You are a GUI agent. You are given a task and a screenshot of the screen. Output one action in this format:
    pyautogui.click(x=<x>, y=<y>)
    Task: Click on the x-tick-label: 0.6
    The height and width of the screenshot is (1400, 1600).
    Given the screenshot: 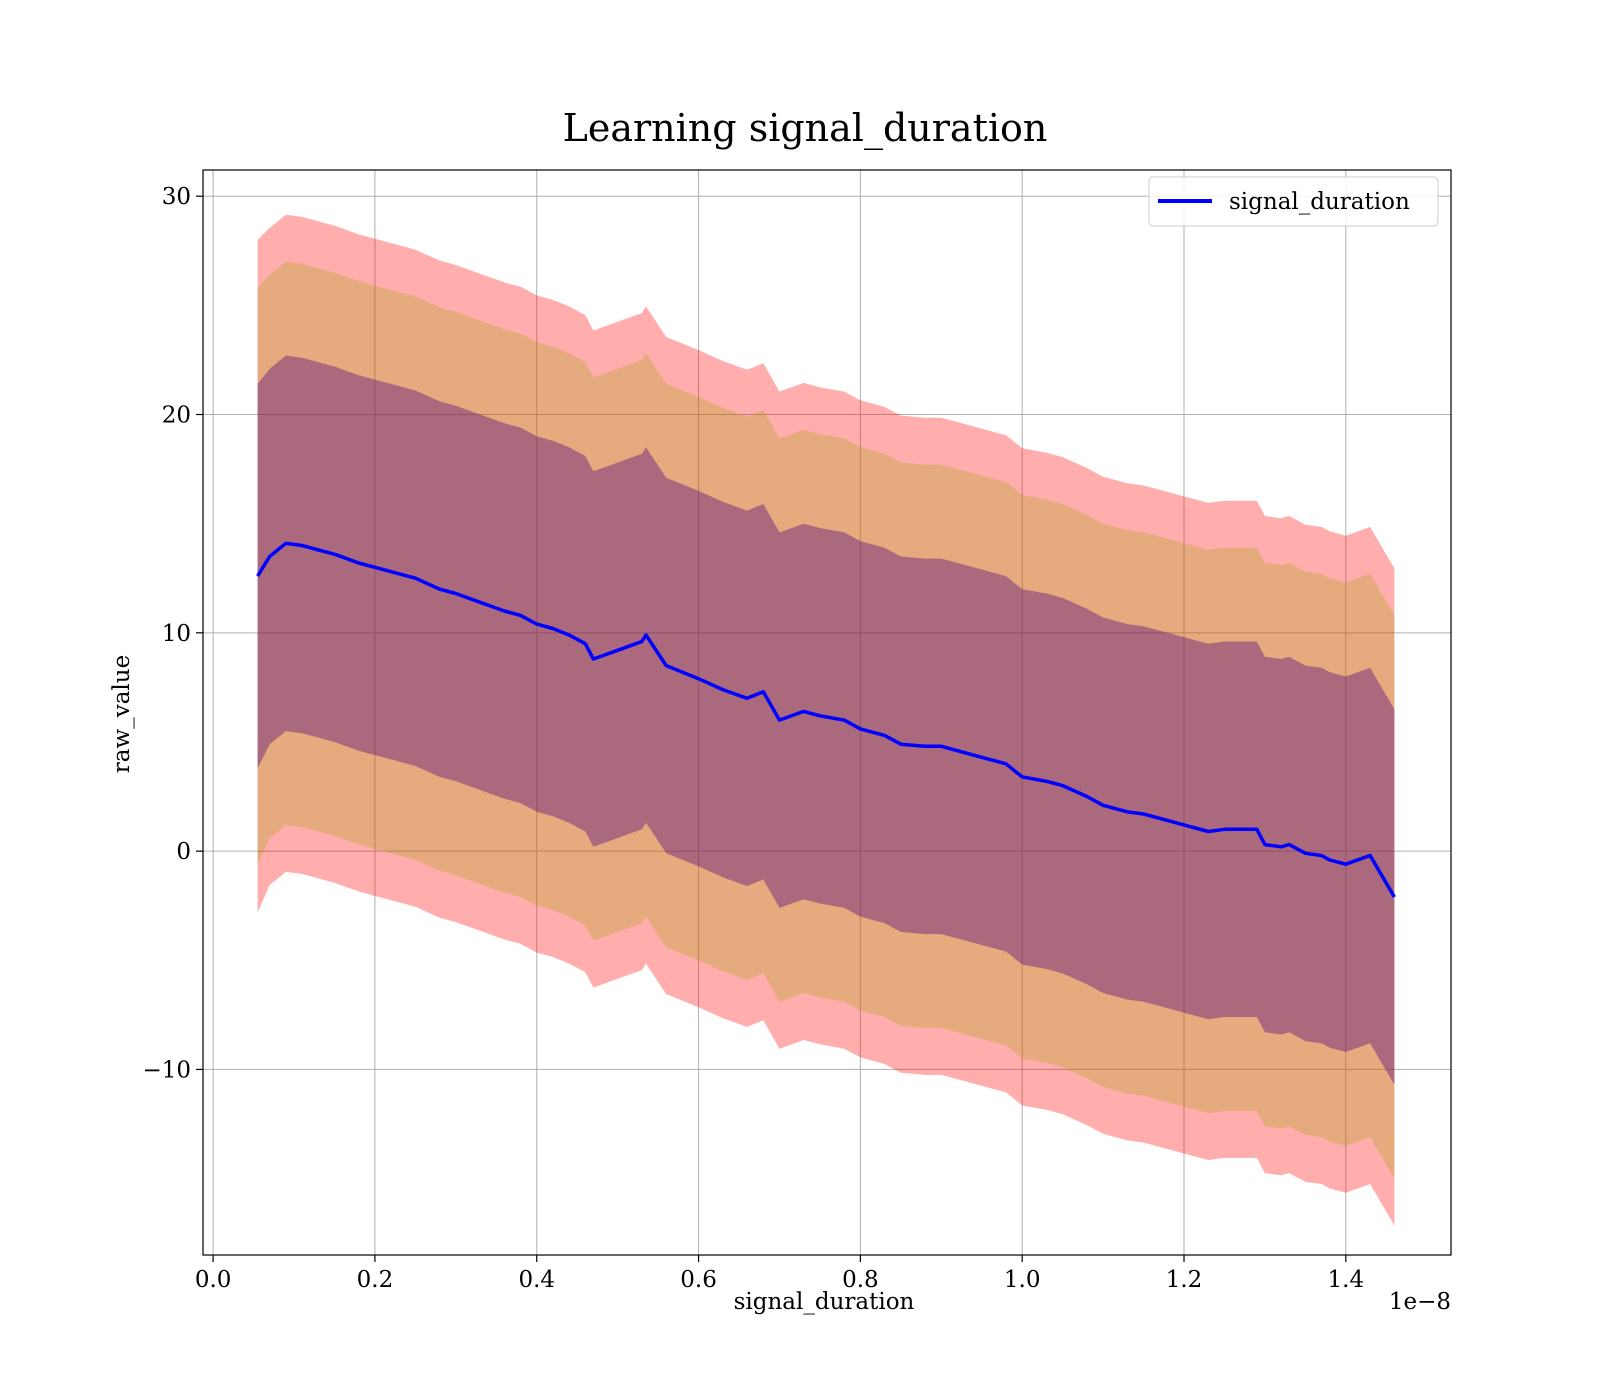 What is the action you would take?
    pyautogui.click(x=698, y=1280)
    